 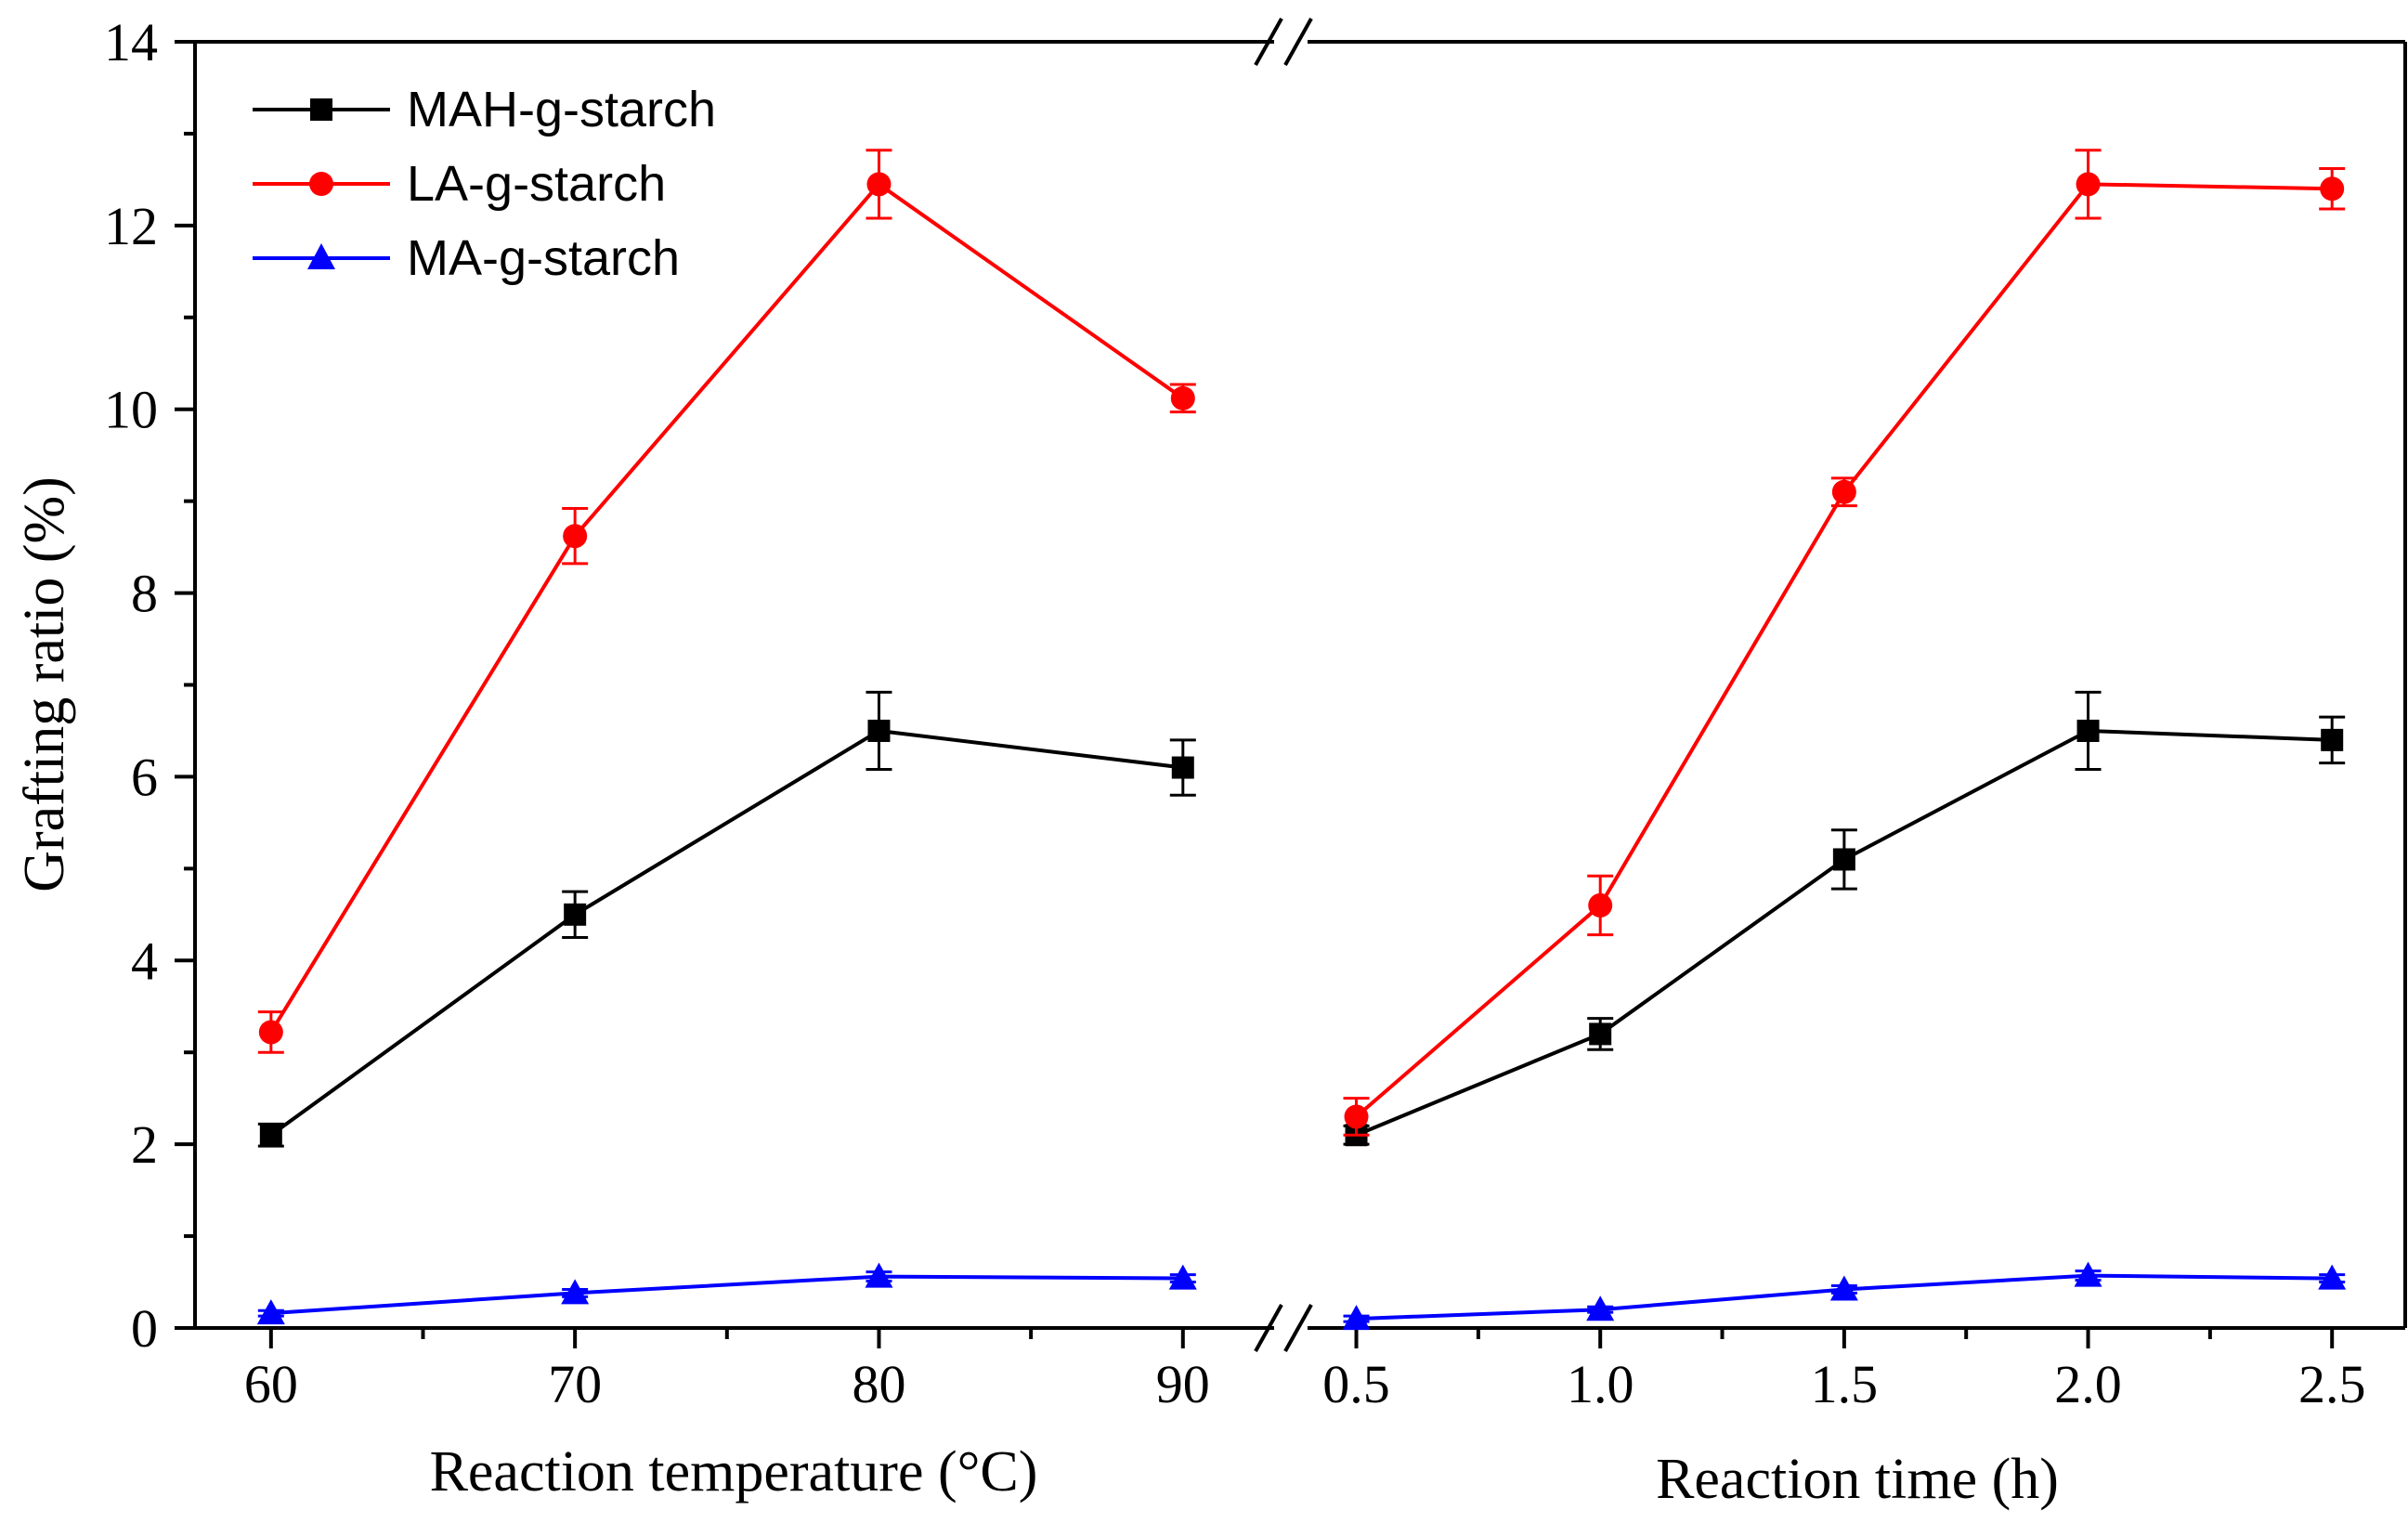 What do you see at coordinates (145, 594) in the screenshot?
I see `y-tick-label-4: 8` at bounding box center [145, 594].